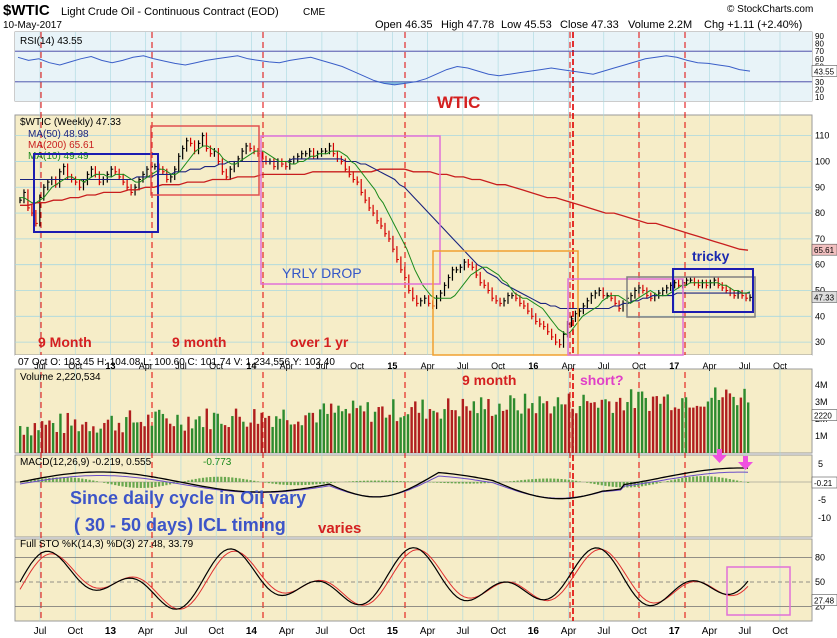 This screenshot has width=837, height=638. Describe the element at coordinates (824, 297) in the screenshot. I see `close-tag-bg` at that location.